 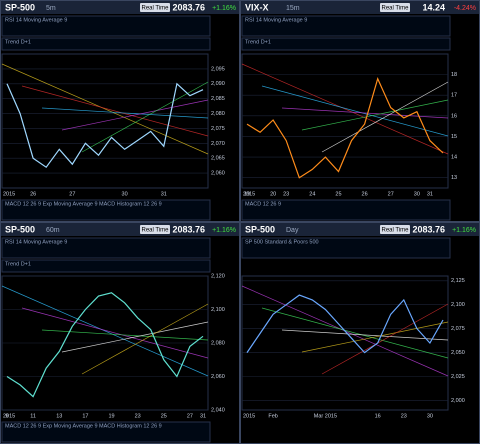 I want to click on y-tick-label: 17, so click(x=454, y=96).